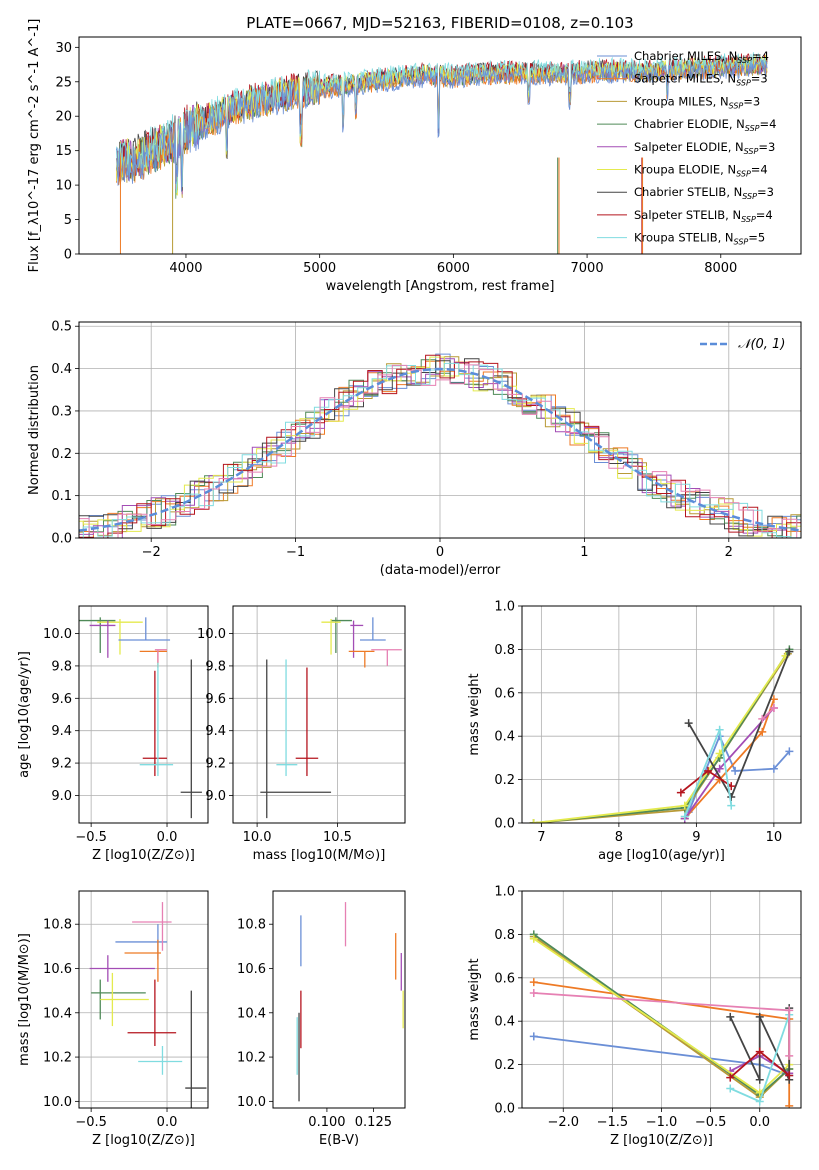  I want to click on legend-label: Kroupa ELODIE, NSSP=4, so click(701, 171).